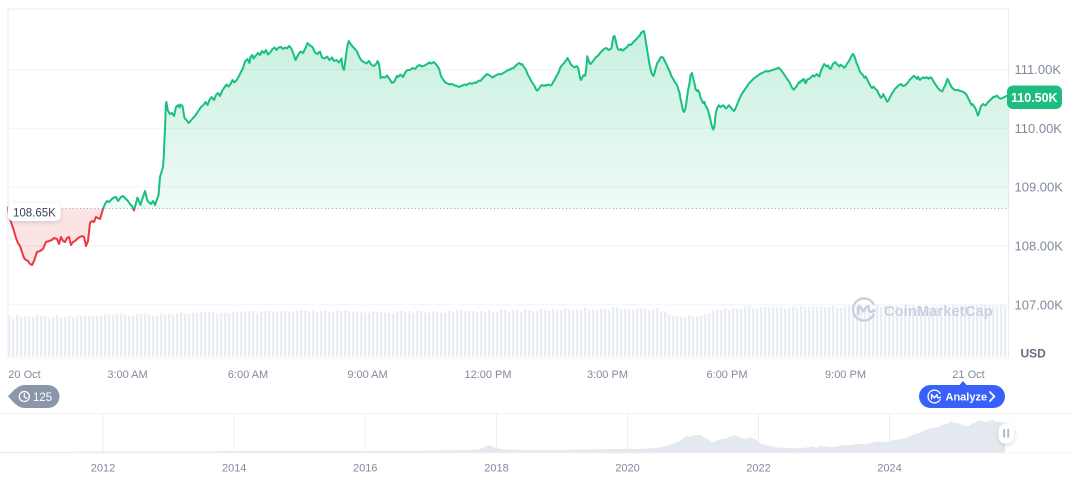  Describe the element at coordinates (496, 469) in the screenshot. I see `svg-text: 2018` at that location.